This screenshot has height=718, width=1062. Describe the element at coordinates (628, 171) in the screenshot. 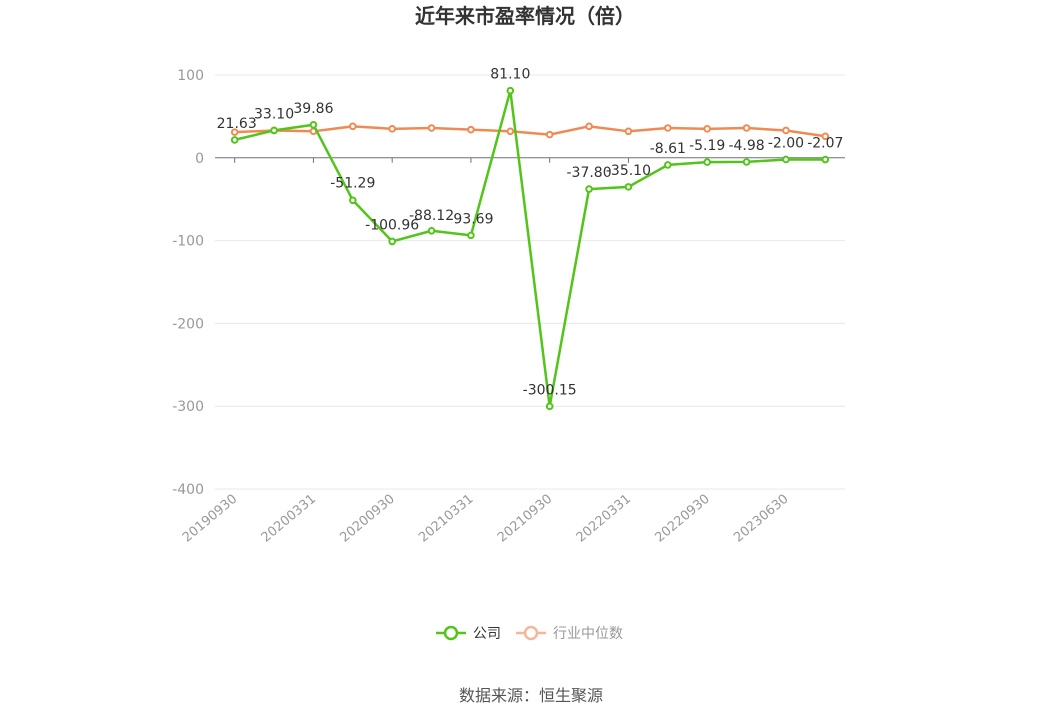

I see `data-label: -35.10` at that location.